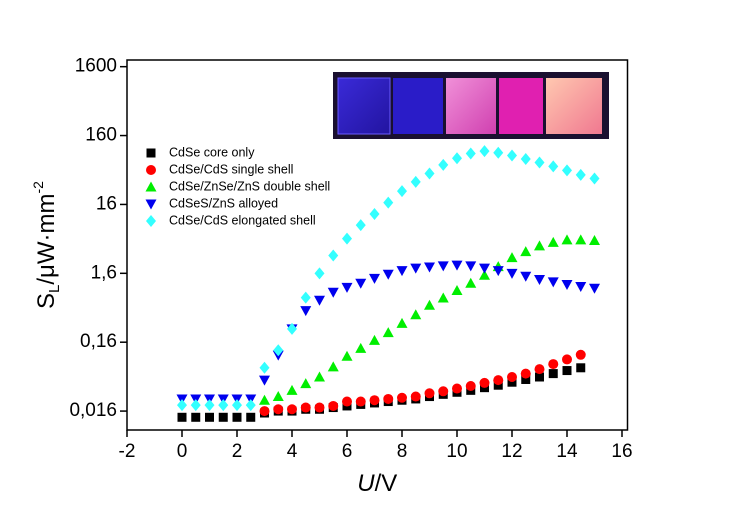  Describe the element at coordinates (249, 186) in the screenshot. I see `legend-label: CdSe/ZnSe/ZnS double shell` at that location.